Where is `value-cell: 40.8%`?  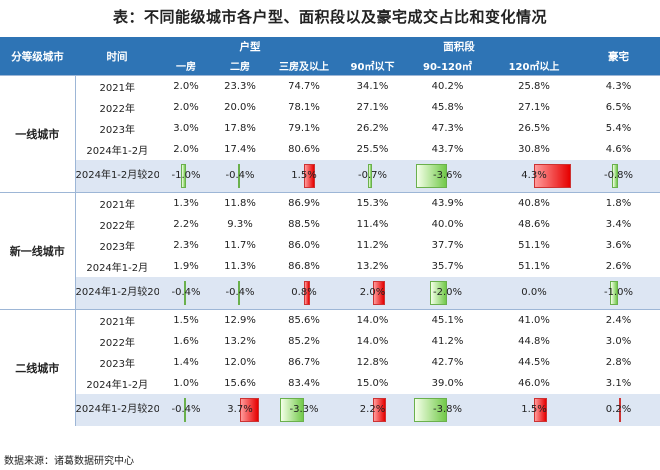 value-cell: 40.8% is located at coordinates (534, 203).